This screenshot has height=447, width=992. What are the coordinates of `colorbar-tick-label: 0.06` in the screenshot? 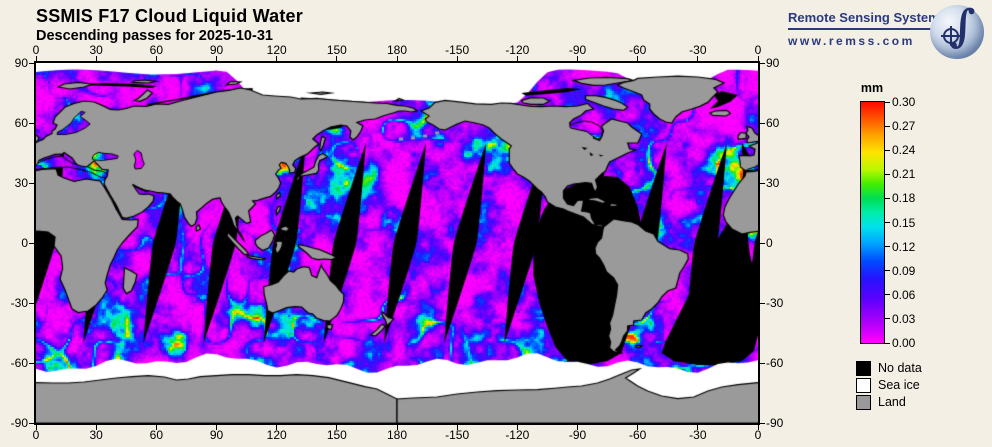 It's located at (904, 294).